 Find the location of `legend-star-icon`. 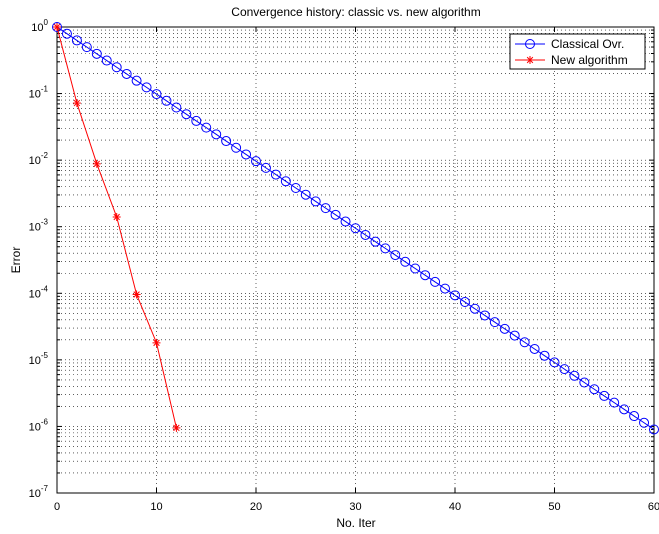

legend-star-icon is located at coordinates (530, 60).